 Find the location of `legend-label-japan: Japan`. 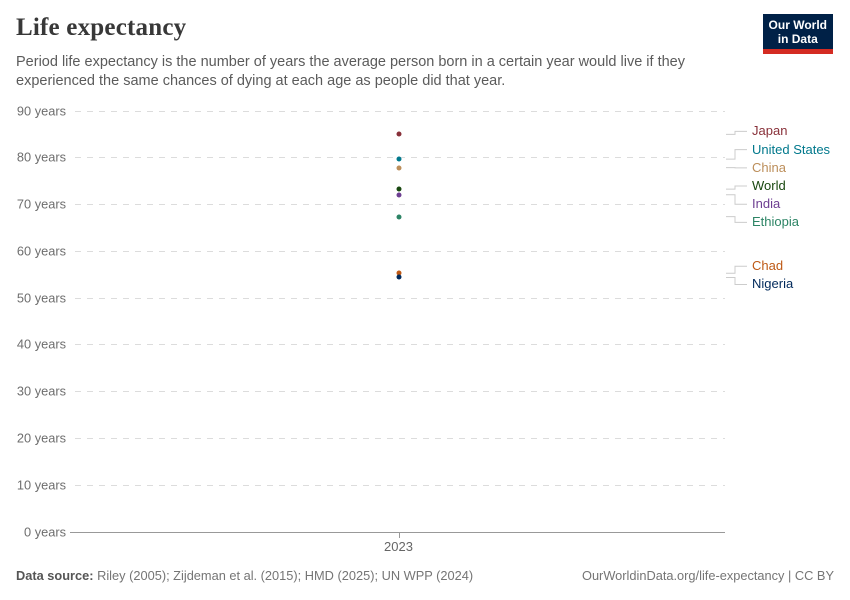

legend-label-japan: Japan is located at coordinates (770, 131).